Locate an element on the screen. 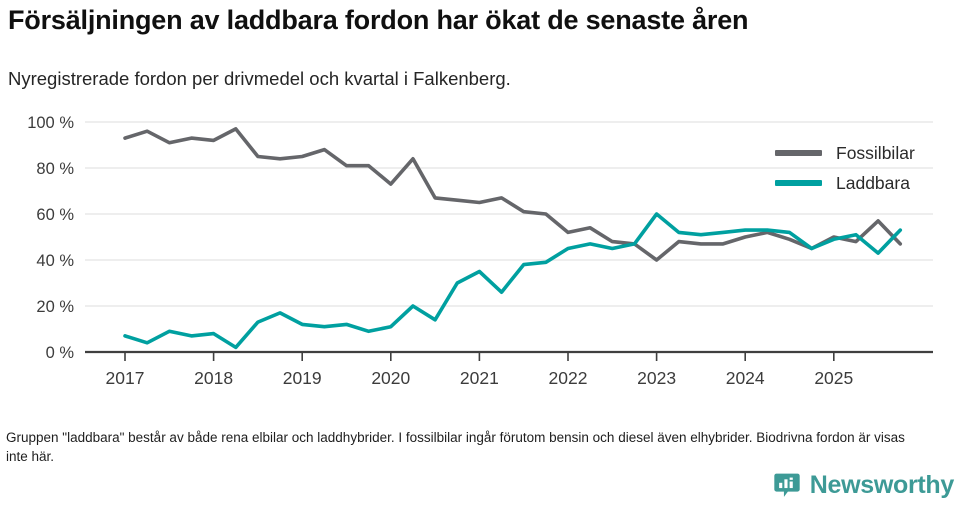 This screenshot has height=505, width=960. y-tick-label: 60 % is located at coordinates (55, 215).